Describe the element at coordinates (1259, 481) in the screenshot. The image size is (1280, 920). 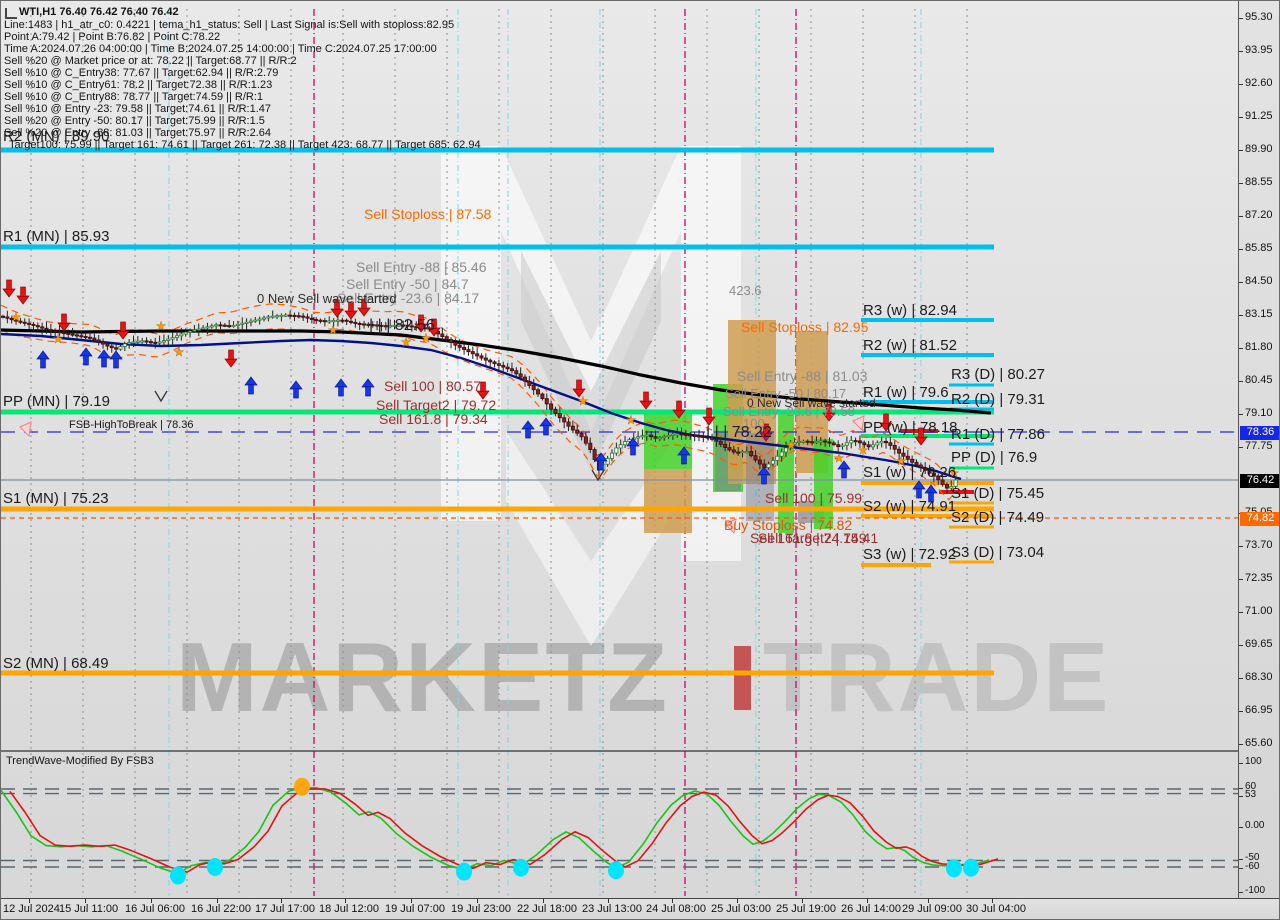
I see `price-badge: 76.42` at that location.